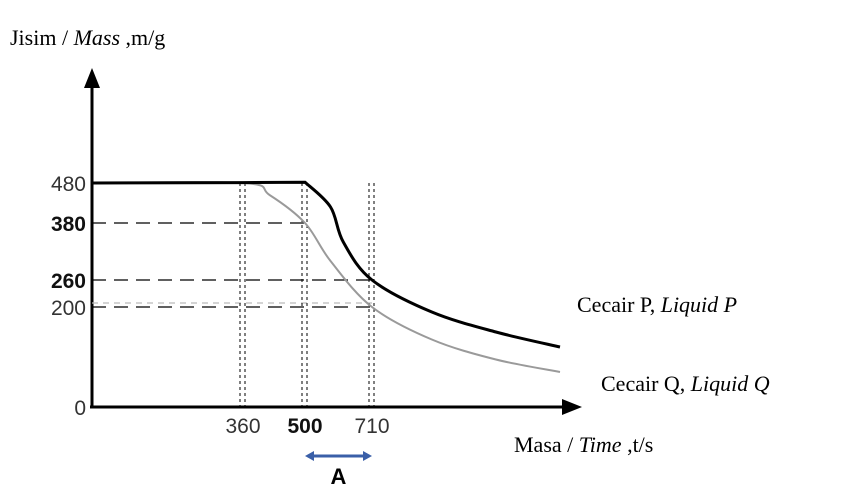 The image size is (848, 487). Describe the element at coordinates (338, 456) in the screenshot. I see `interval-a` at that location.